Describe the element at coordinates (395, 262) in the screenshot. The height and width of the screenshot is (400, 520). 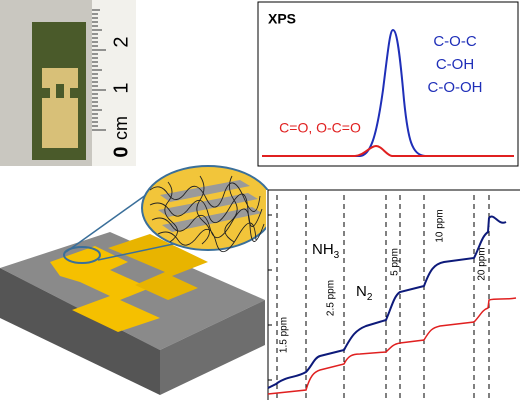
I see `concentration-label: 5 ppm` at that location.